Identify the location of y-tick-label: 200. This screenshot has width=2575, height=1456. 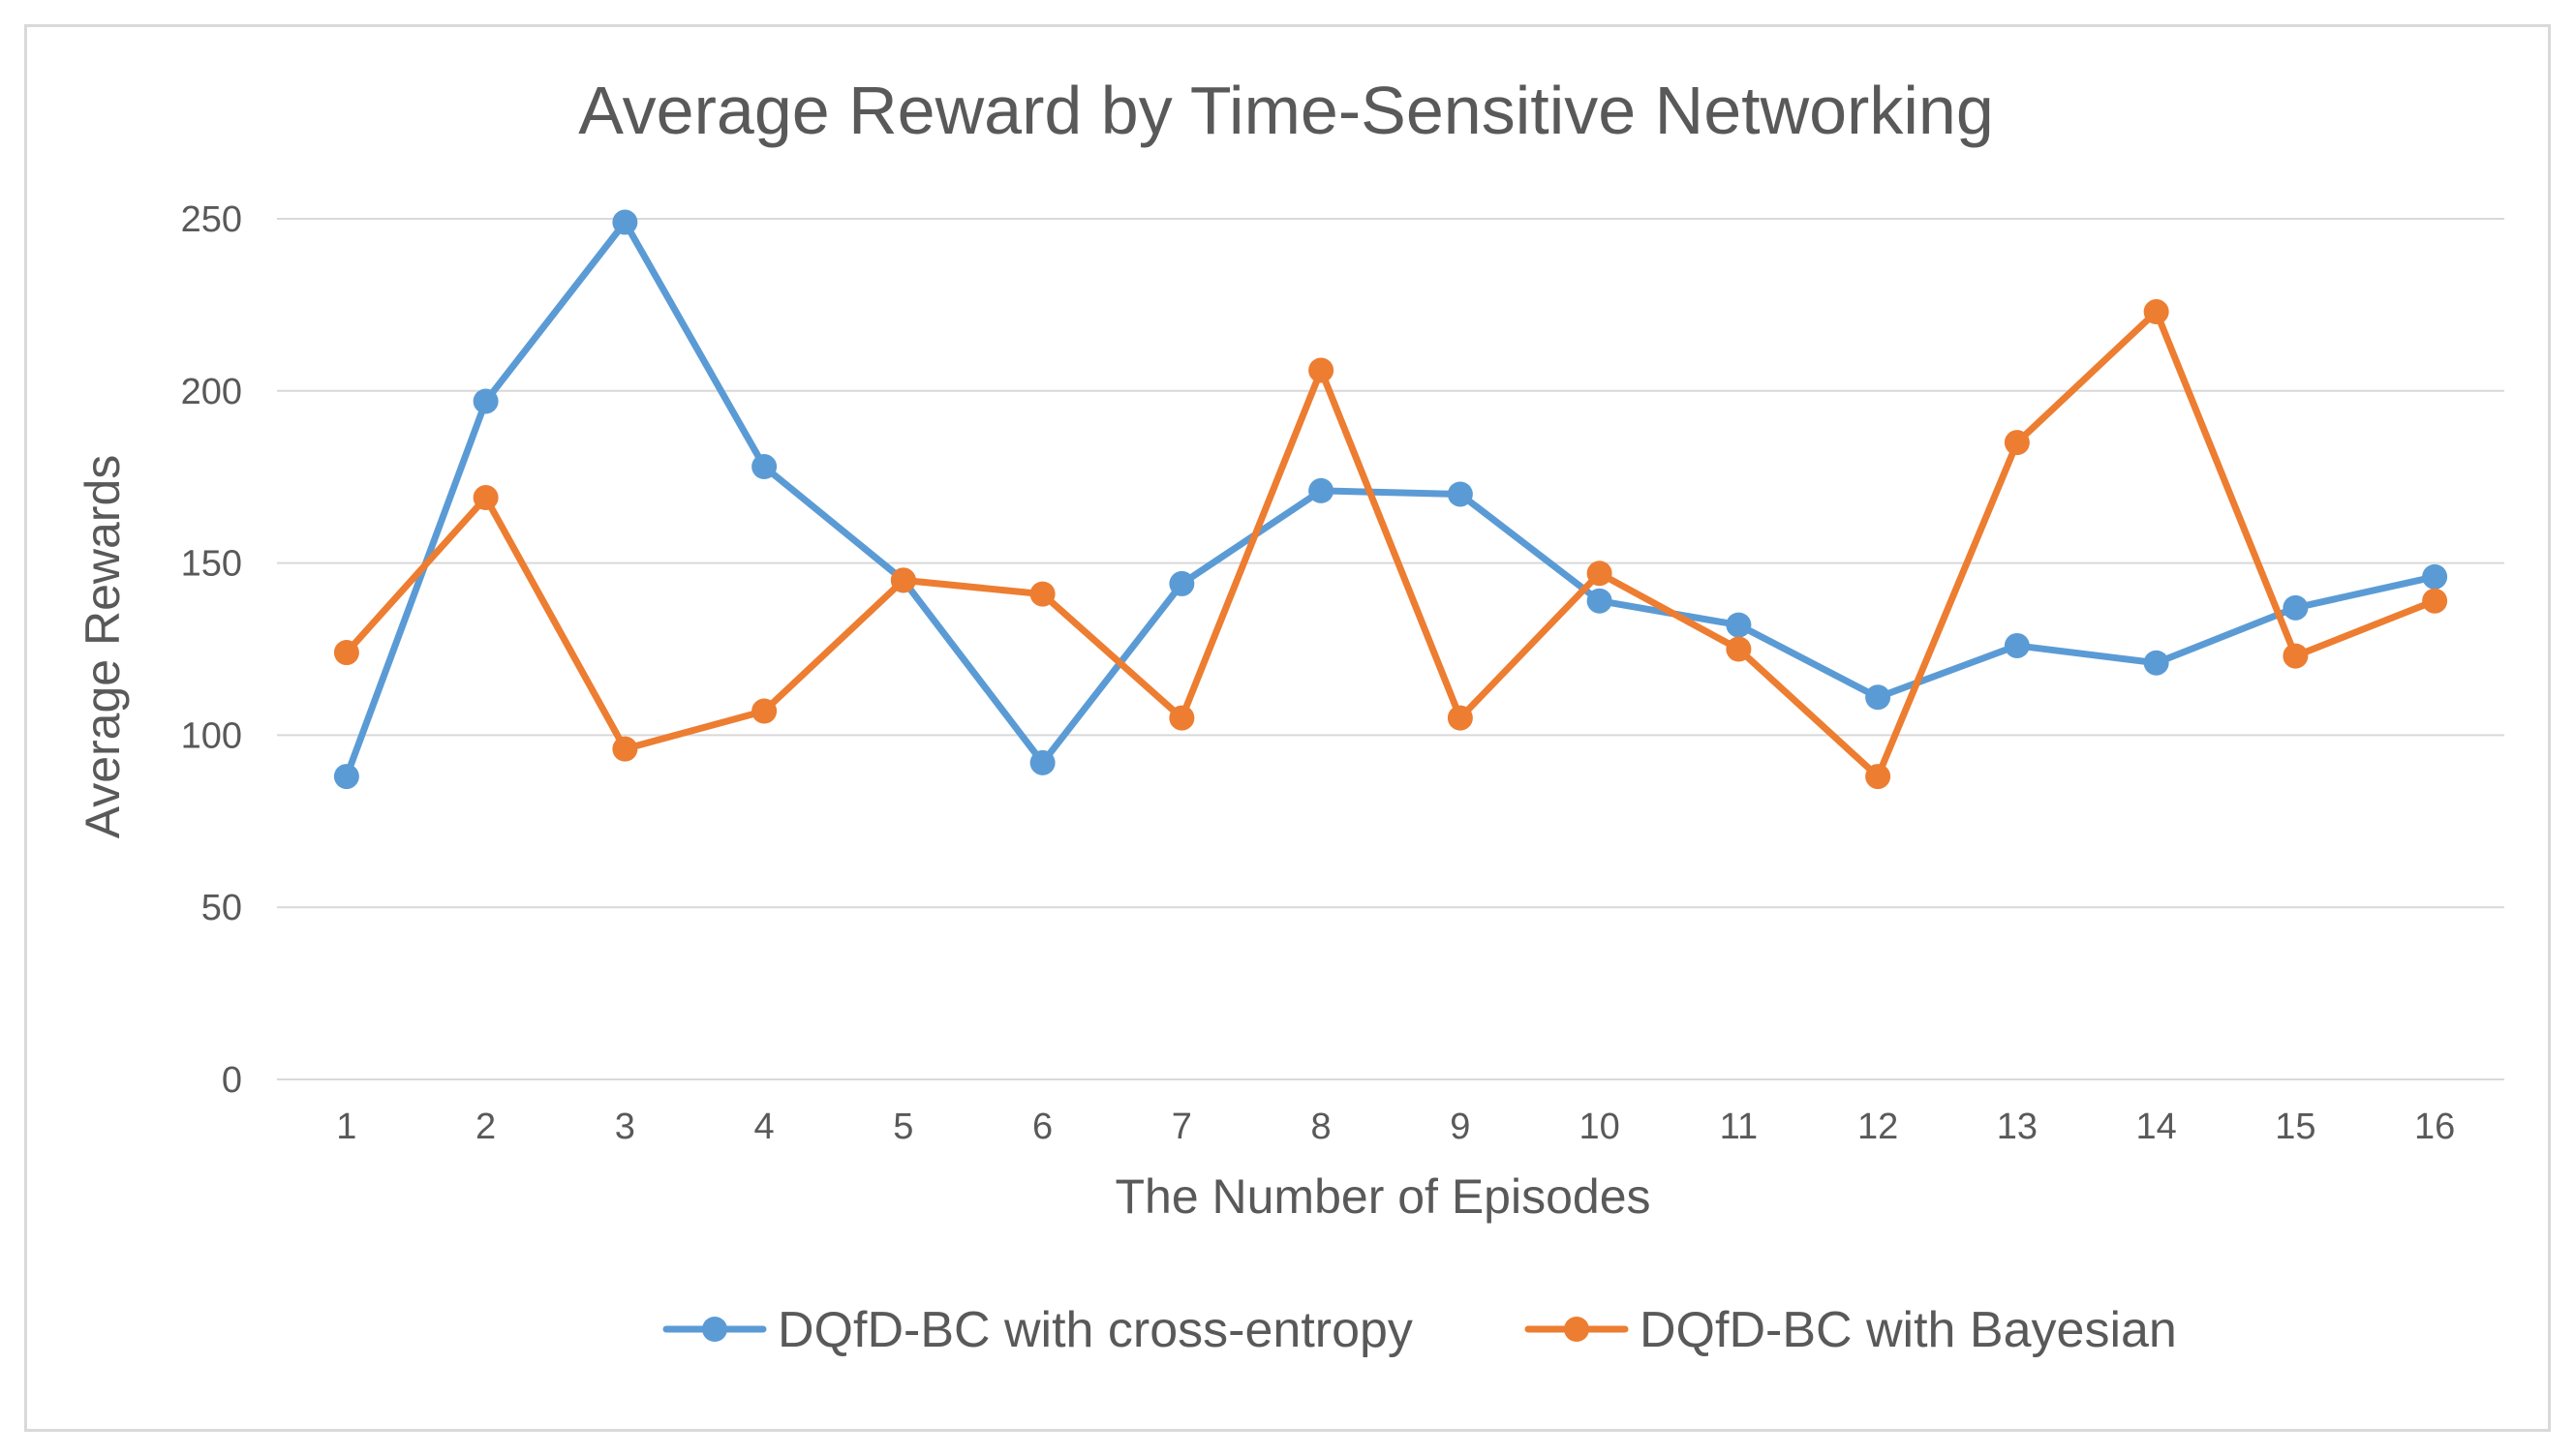
(211, 392).